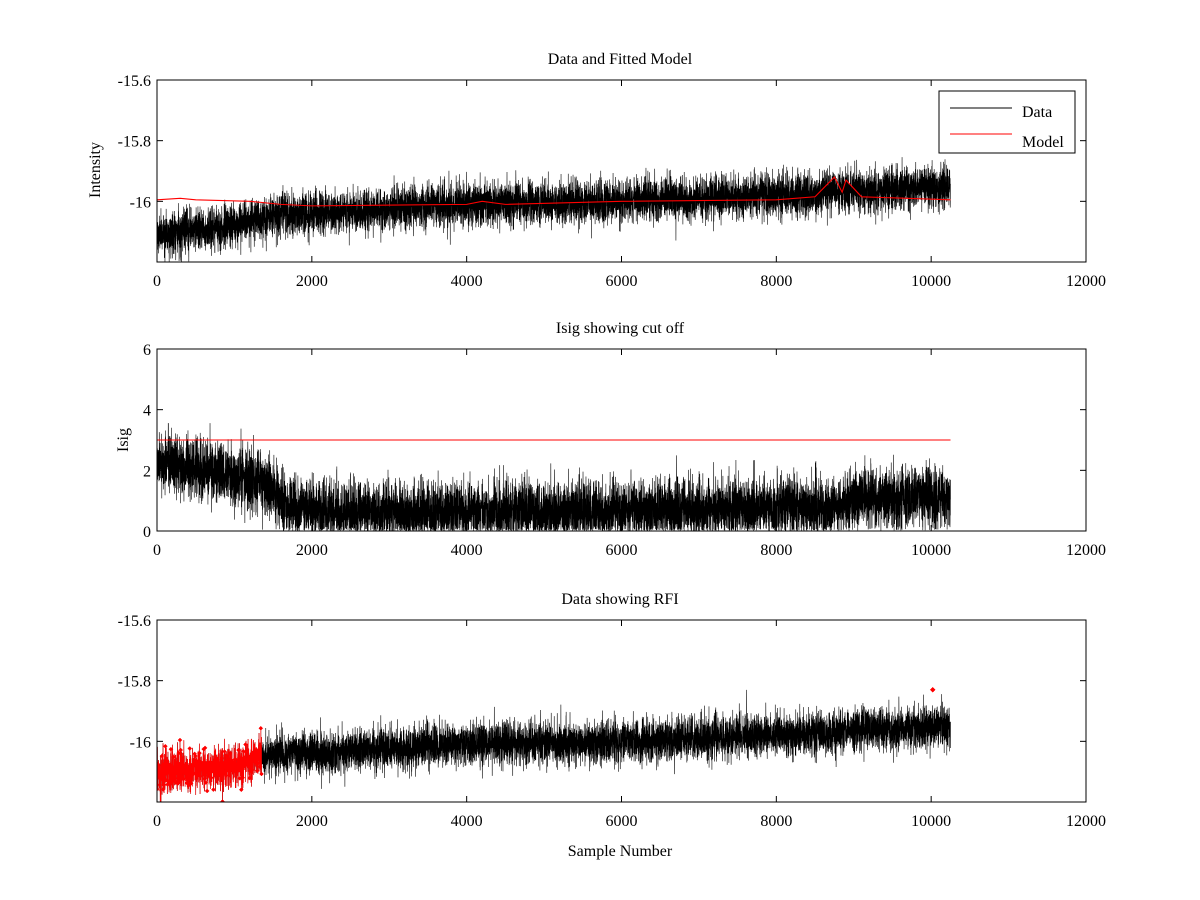 The width and height of the screenshot is (1200, 900). Describe the element at coordinates (147, 411) in the screenshot. I see `y-tick-label: 4` at that location.